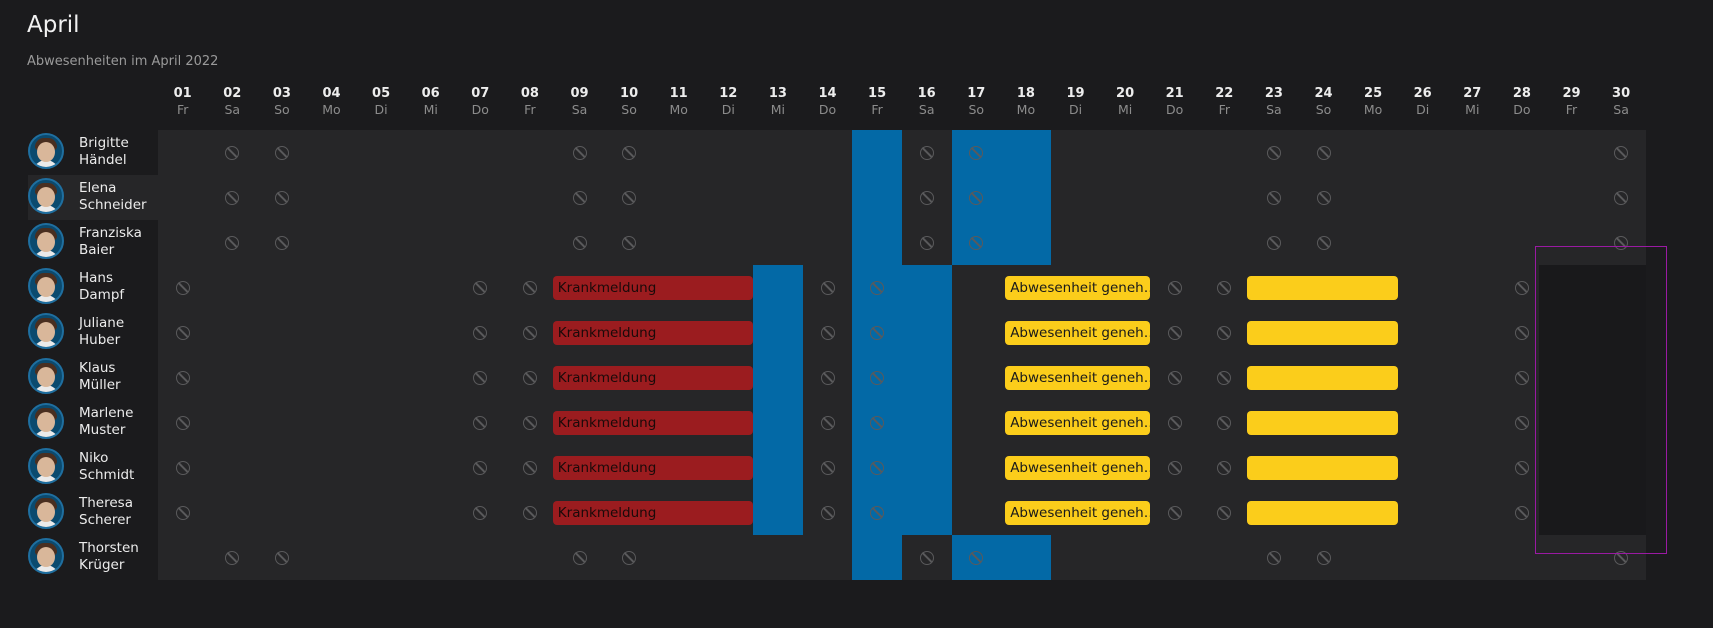 The image size is (1713, 628). What do you see at coordinates (1422, 102) in the screenshot?
I see `day-header: 26 Di` at bounding box center [1422, 102].